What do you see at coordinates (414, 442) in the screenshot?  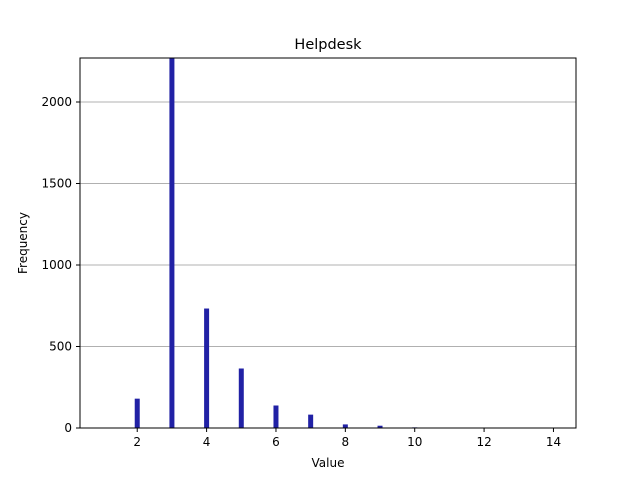 I see `x-tick-label-4: 10` at bounding box center [414, 442].